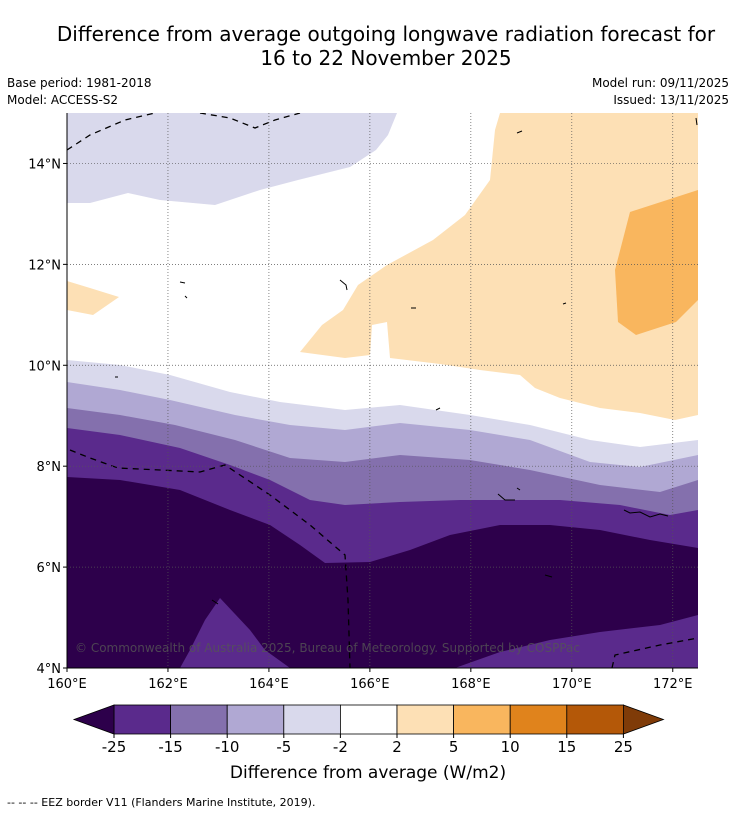 The height and width of the screenshot is (816, 736). I want to click on y-axis-ticks: 4°N 6°N 8°N 10°N 12°N 14°N, so click(47, 417).